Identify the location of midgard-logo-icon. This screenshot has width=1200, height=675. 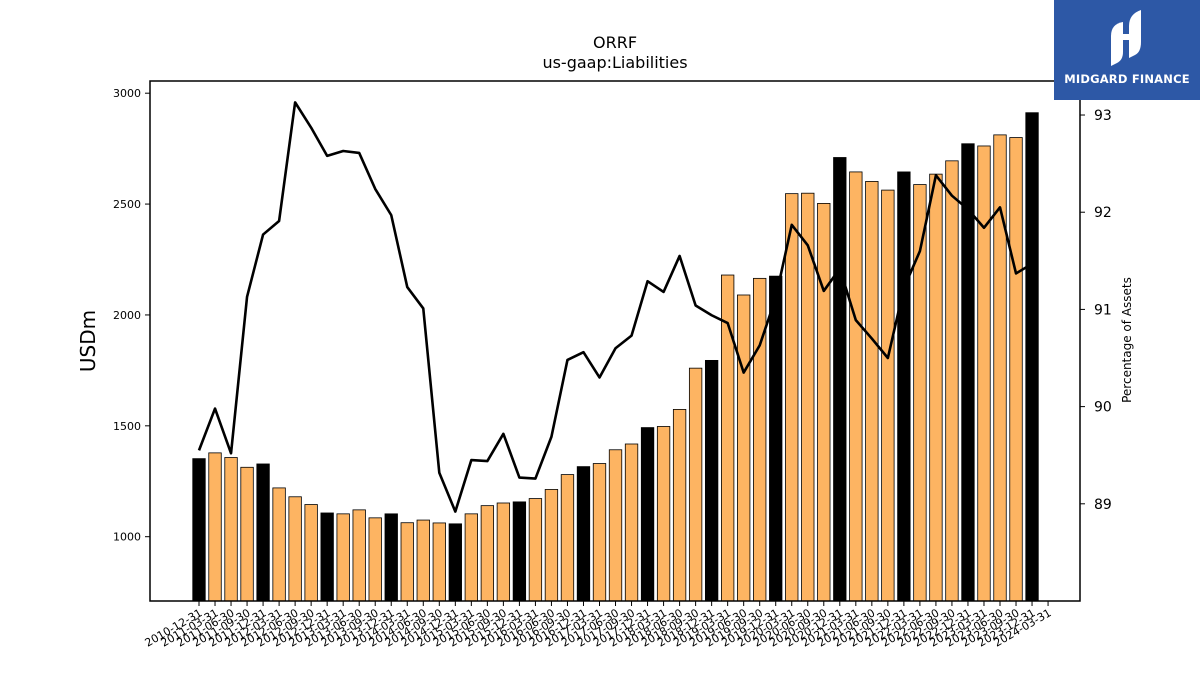
(1126, 38).